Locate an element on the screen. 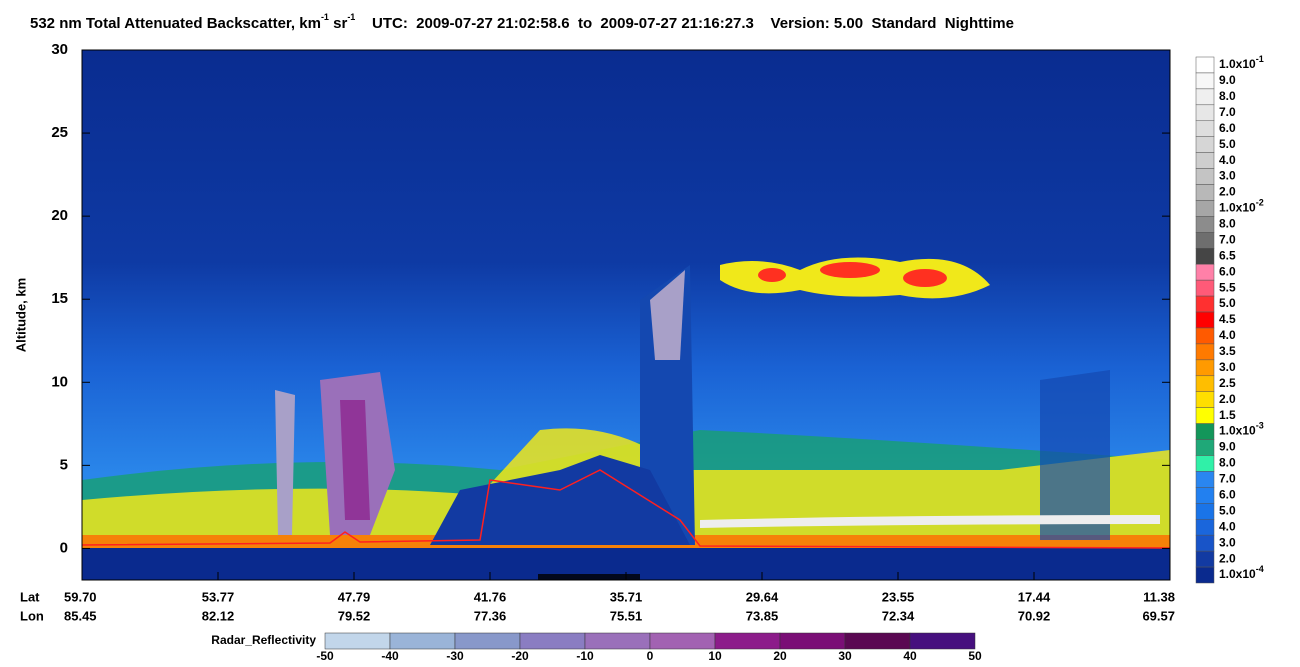 Image resolution: width=1300 pixels, height=667 pixels. lat-label: 29.64 is located at coordinates (762, 596).